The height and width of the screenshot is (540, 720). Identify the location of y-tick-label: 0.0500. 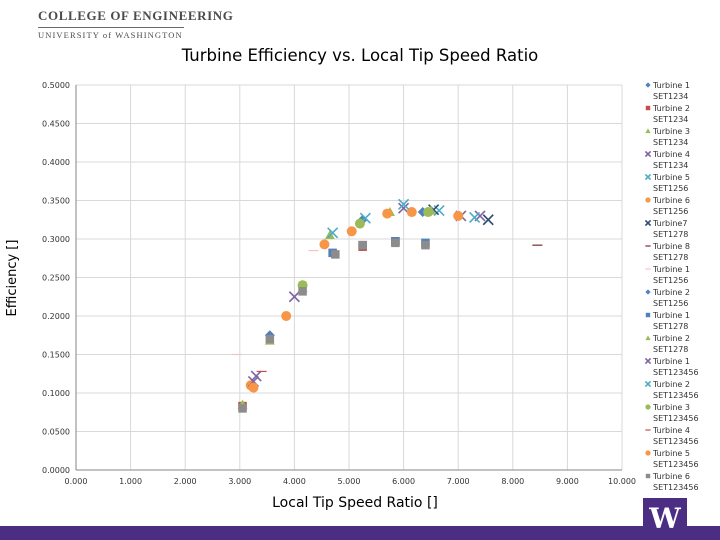
(56, 432).